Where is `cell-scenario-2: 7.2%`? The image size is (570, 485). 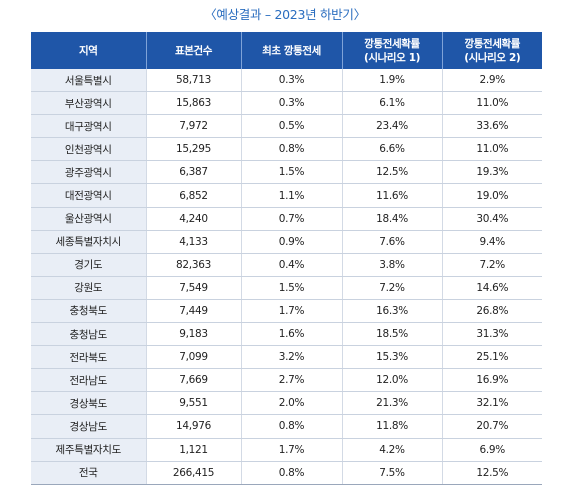
cell-scenario-2: 7.2% is located at coordinates (491, 265).